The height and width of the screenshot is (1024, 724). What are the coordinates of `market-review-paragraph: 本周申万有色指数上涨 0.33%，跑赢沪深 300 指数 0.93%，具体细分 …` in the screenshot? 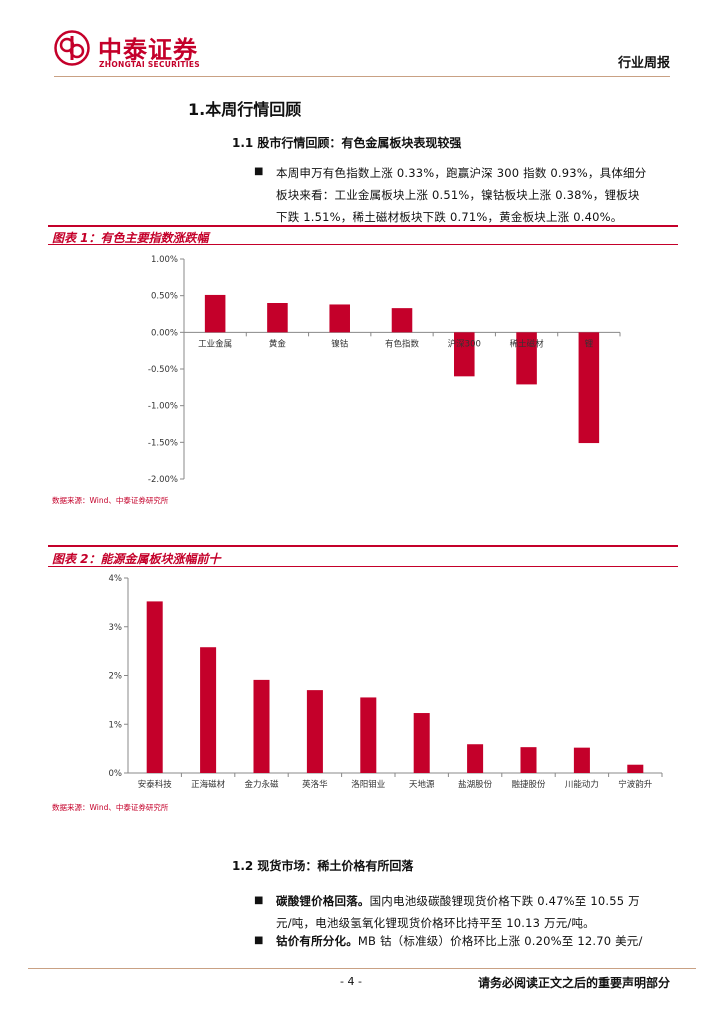 It's located at (474, 195).